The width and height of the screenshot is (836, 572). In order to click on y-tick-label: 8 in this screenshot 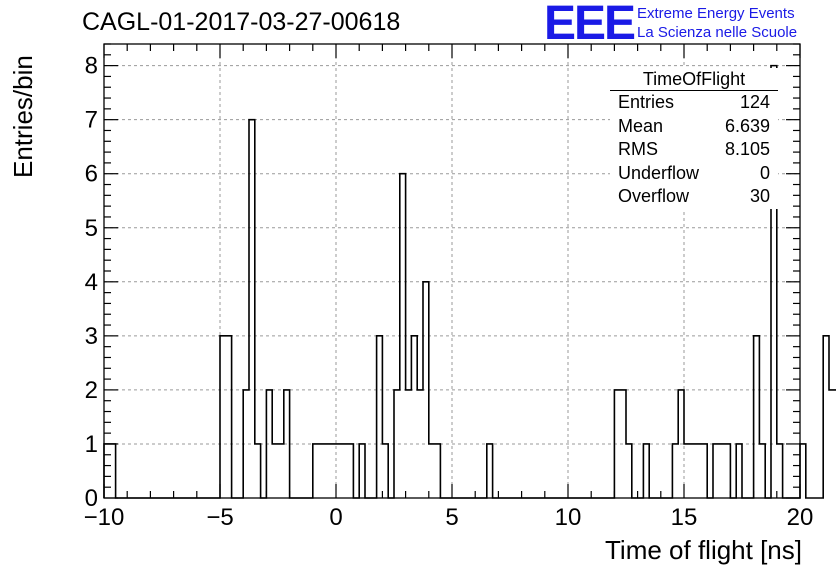, I will do `click(91, 66)`.